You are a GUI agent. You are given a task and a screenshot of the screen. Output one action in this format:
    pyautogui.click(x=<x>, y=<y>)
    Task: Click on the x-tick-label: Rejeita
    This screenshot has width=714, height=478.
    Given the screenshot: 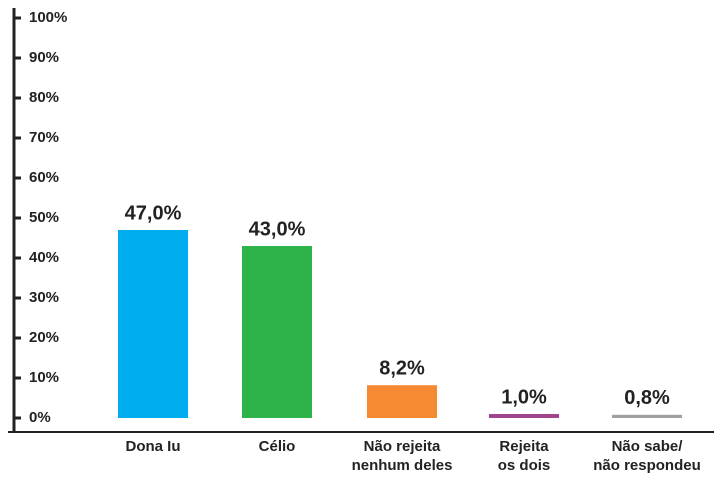 What is the action you would take?
    pyautogui.click(x=524, y=446)
    